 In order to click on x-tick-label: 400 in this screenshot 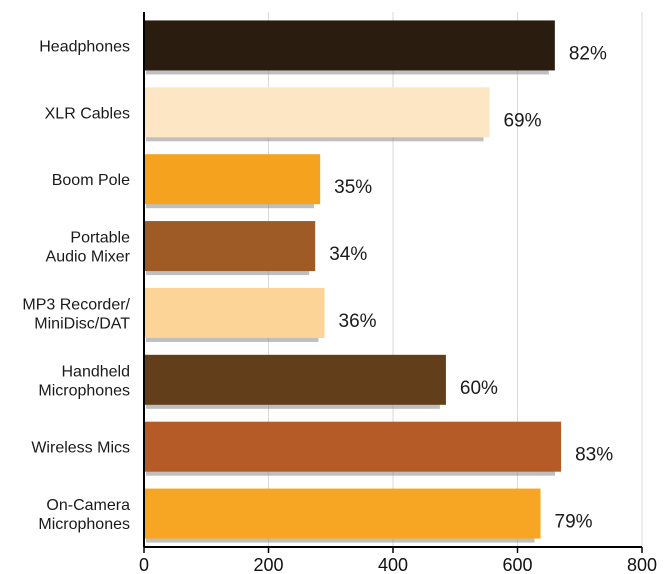, I will do `click(393, 564)`.